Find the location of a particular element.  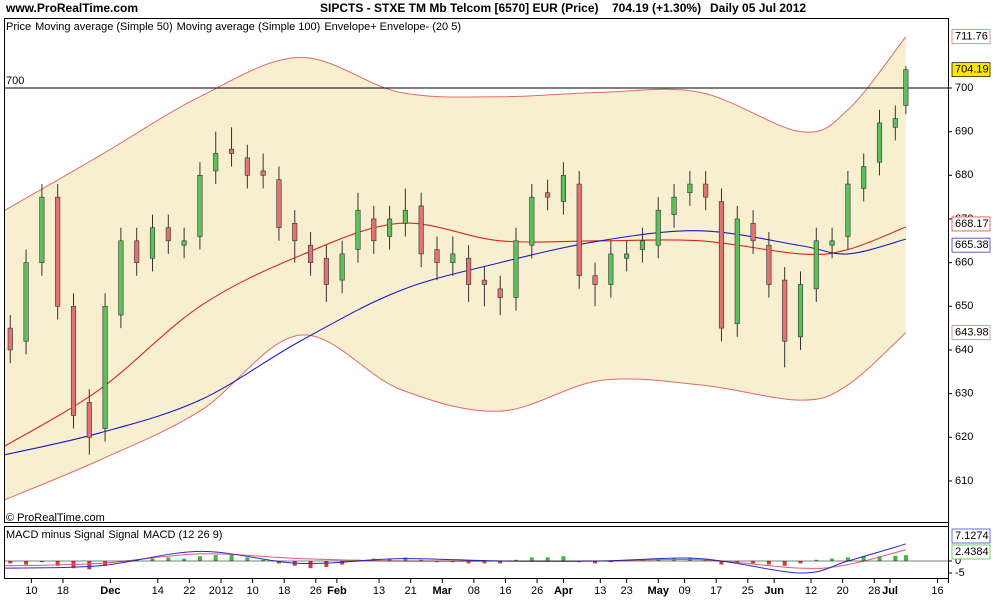

x-tick-label: May is located at coordinates (659, 591).